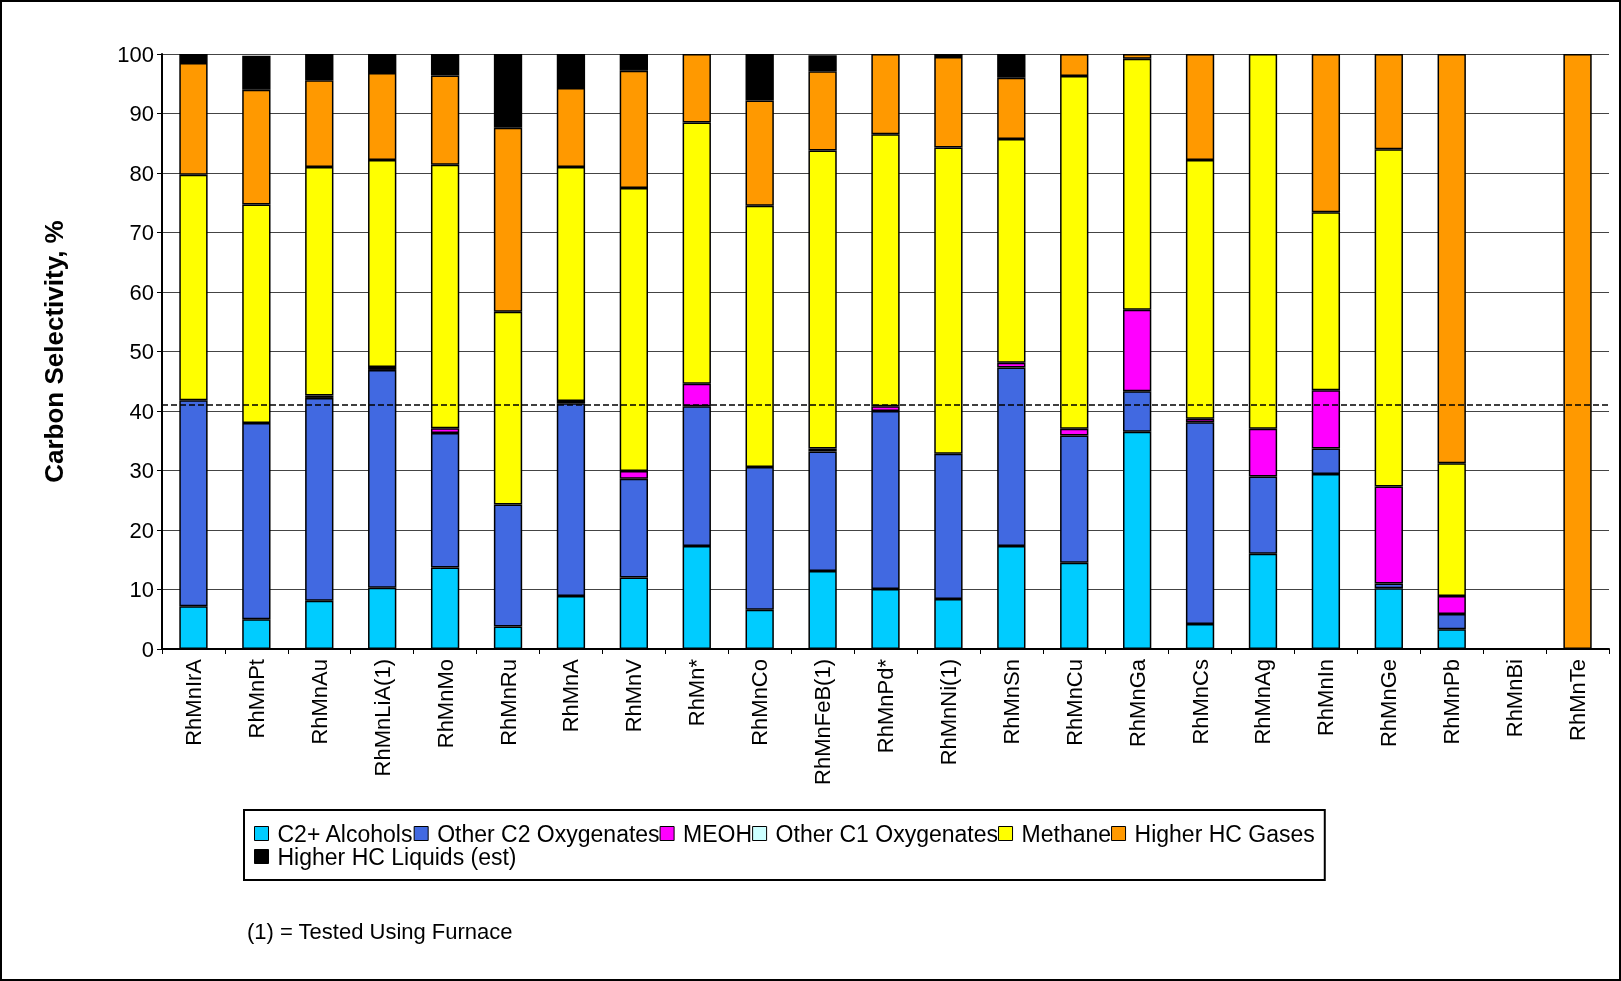 The width and height of the screenshot is (1621, 981). What do you see at coordinates (319, 702) in the screenshot?
I see `x-tick-label: RhMnAu` at bounding box center [319, 702].